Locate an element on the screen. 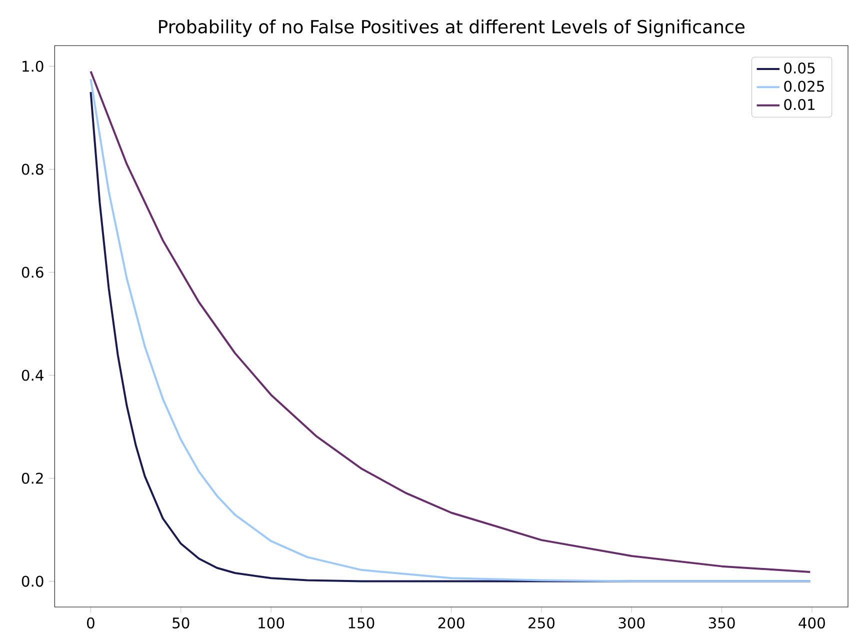 The height and width of the screenshot is (637, 850). chart-title: Probability of no False Positives at different Levels of Significance is located at coordinates (451, 28).